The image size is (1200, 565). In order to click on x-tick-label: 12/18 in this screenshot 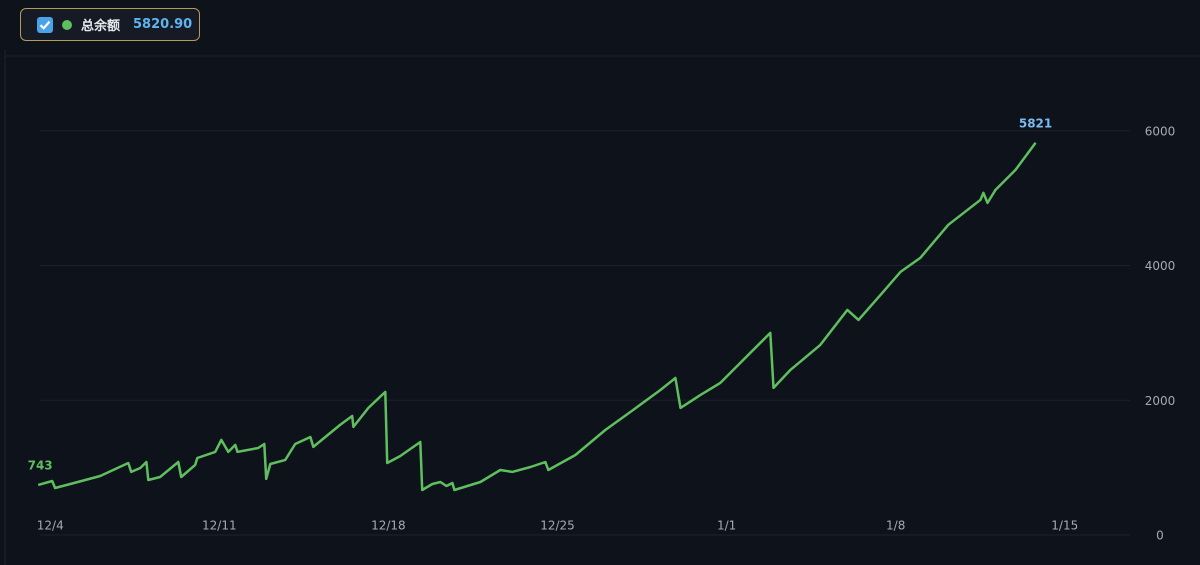, I will do `click(388, 526)`.